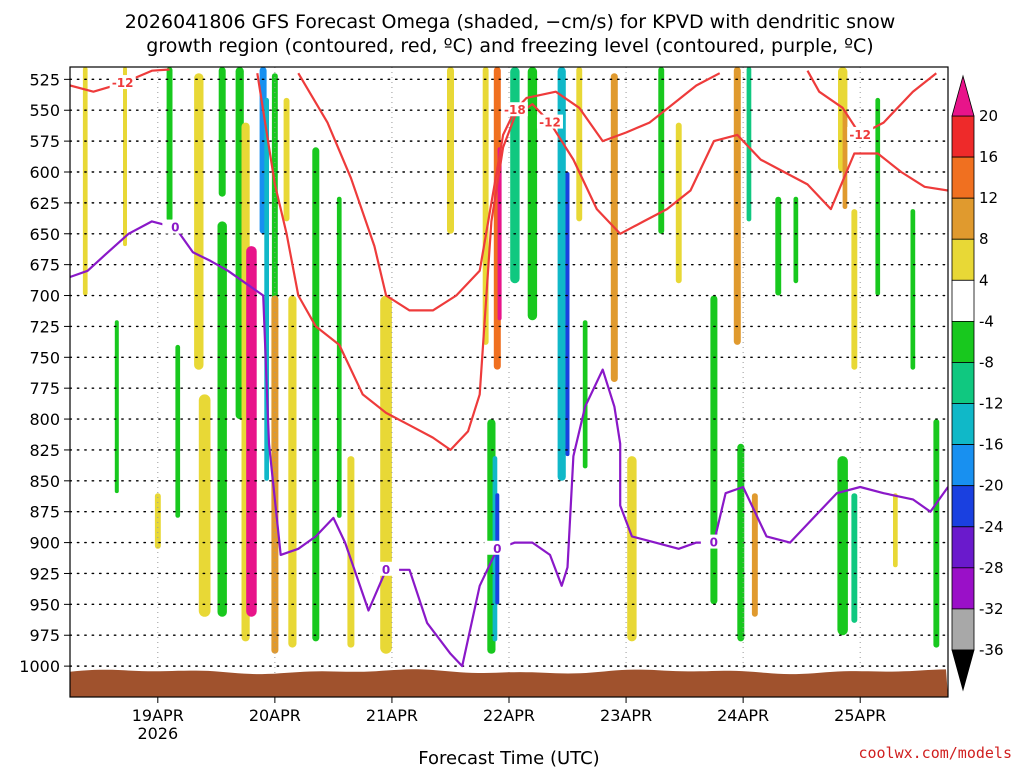 The image size is (1024, 768). What do you see at coordinates (988, 116) in the screenshot?
I see `colorbar-label: 20` at bounding box center [988, 116].